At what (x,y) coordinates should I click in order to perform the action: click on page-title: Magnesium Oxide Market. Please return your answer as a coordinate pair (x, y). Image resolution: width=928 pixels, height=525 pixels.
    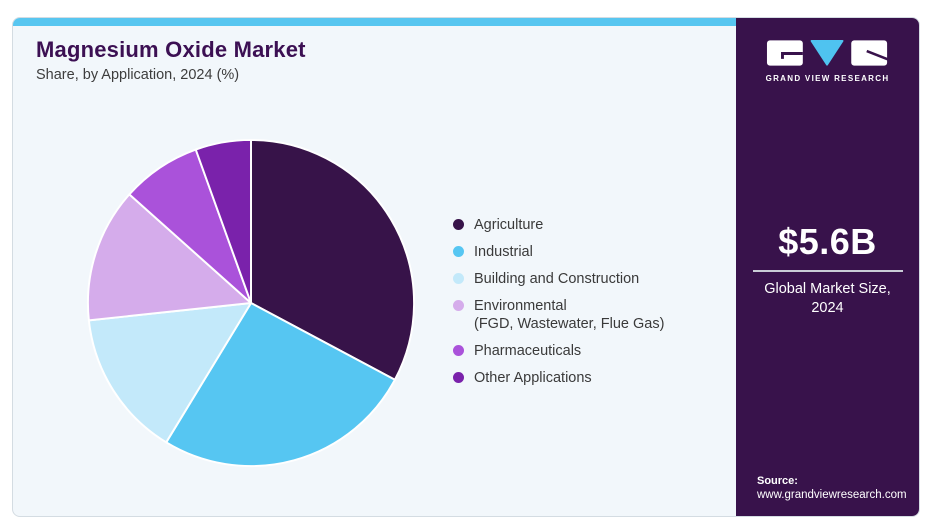
    Looking at the image, I should click on (171, 49).